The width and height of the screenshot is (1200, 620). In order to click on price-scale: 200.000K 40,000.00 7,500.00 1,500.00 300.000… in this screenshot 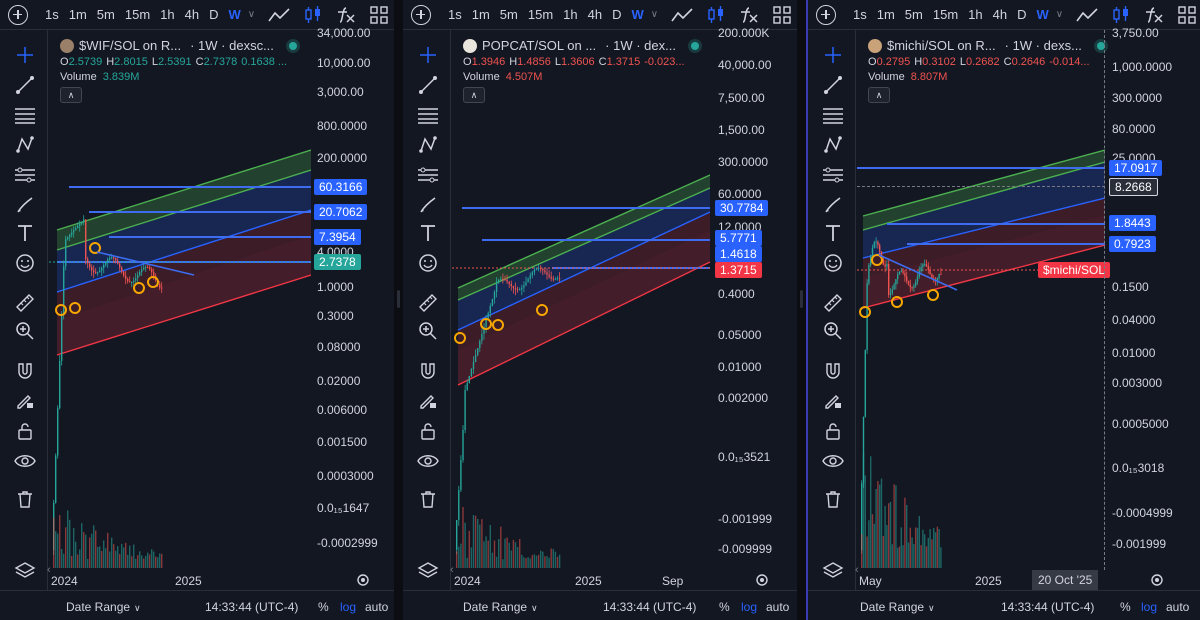, I will do `click(755, 308)`.